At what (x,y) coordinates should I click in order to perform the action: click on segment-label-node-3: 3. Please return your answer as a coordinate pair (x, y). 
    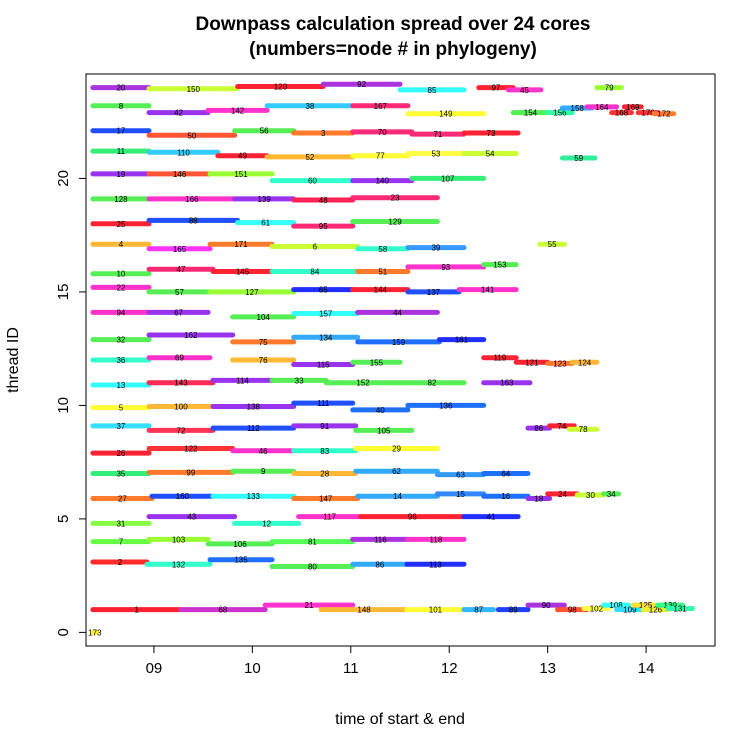
    Looking at the image, I should click on (323, 133).